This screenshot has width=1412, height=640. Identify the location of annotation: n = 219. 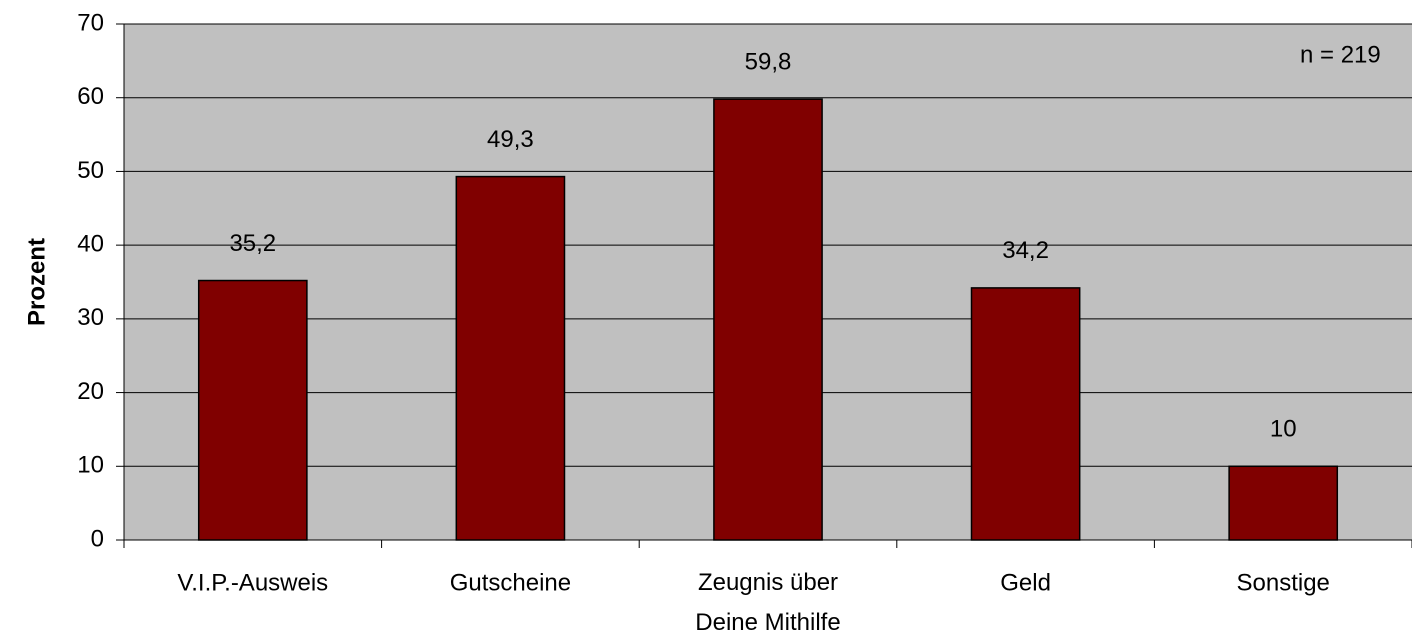
(1340, 54).